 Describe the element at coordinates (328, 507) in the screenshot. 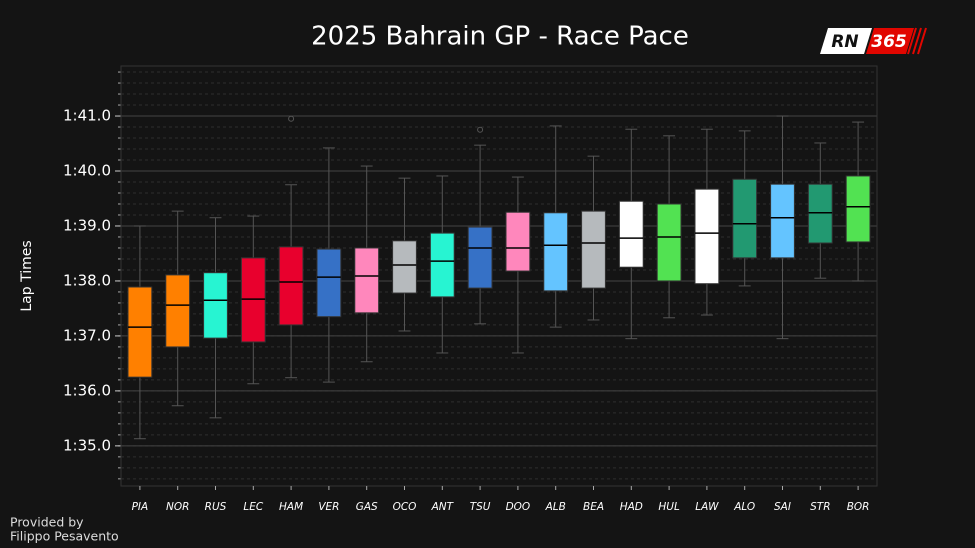

I see `x-tick-label: VER` at that location.